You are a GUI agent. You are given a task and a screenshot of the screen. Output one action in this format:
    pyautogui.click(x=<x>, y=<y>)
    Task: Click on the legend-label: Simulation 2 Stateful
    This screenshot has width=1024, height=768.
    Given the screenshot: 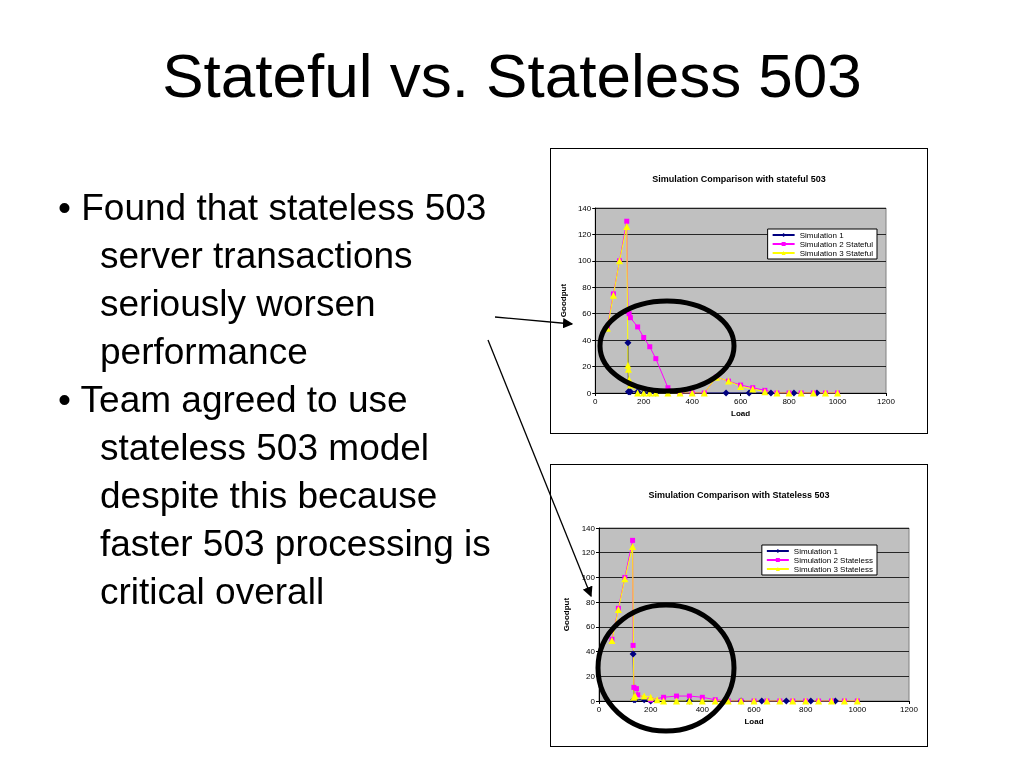 What is the action you would take?
    pyautogui.click(x=836, y=244)
    